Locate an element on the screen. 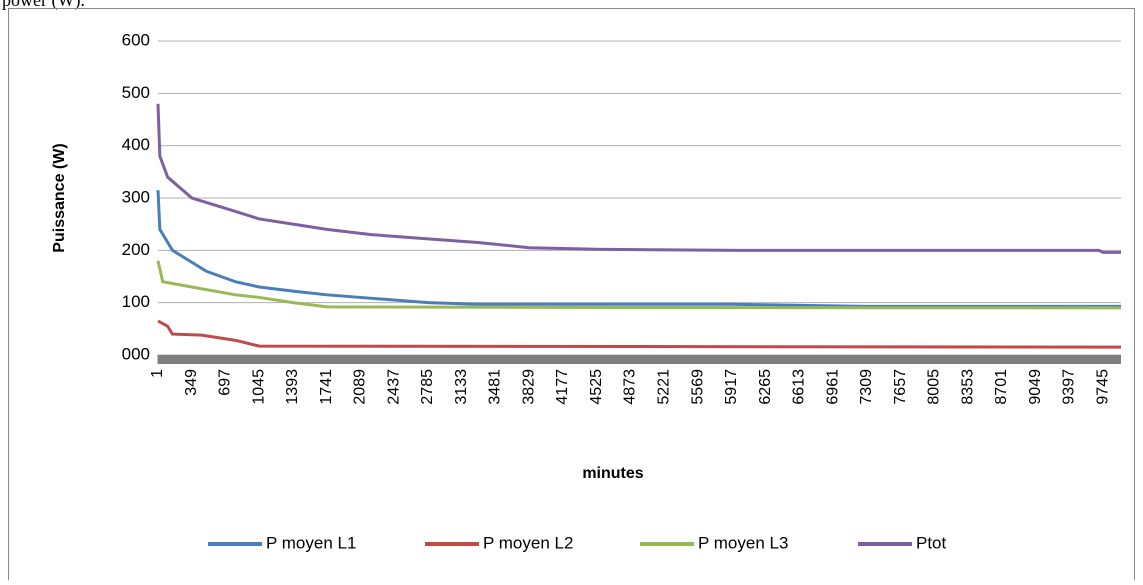 Image resolution: width=1143 pixels, height=585 pixels. x-tick-label: 9745 is located at coordinates (1102, 387).